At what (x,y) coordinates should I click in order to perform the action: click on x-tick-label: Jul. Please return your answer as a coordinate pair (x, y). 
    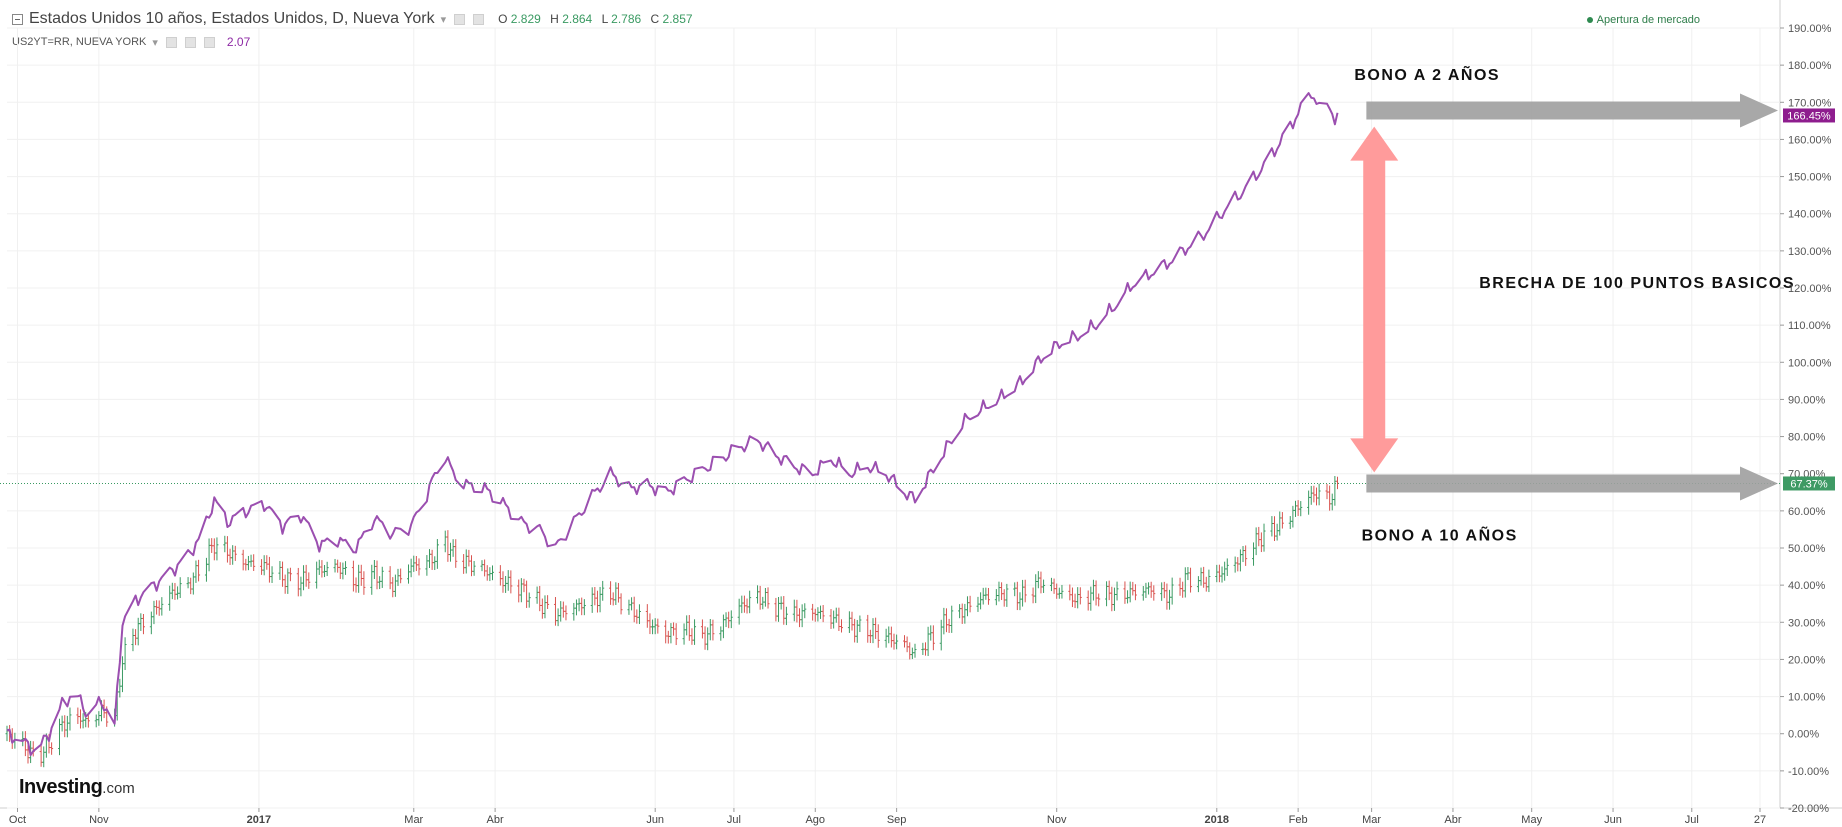
    Looking at the image, I should click on (734, 820).